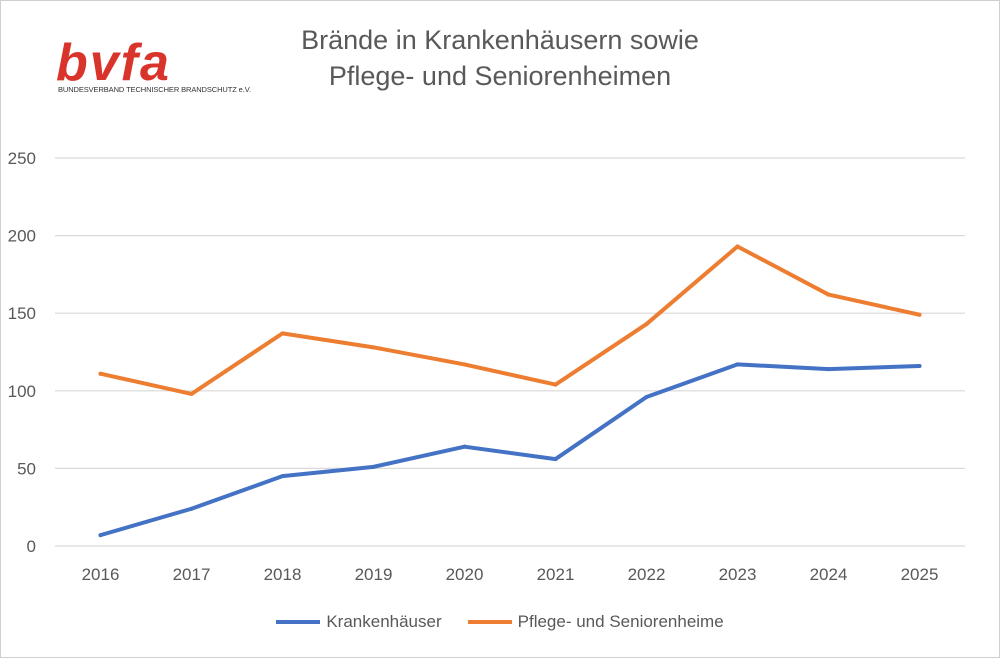 Image resolution: width=1000 pixels, height=658 pixels. What do you see at coordinates (500, 76) in the screenshot?
I see `chart-title-line2: Pflege- und Seniorenheimen` at bounding box center [500, 76].